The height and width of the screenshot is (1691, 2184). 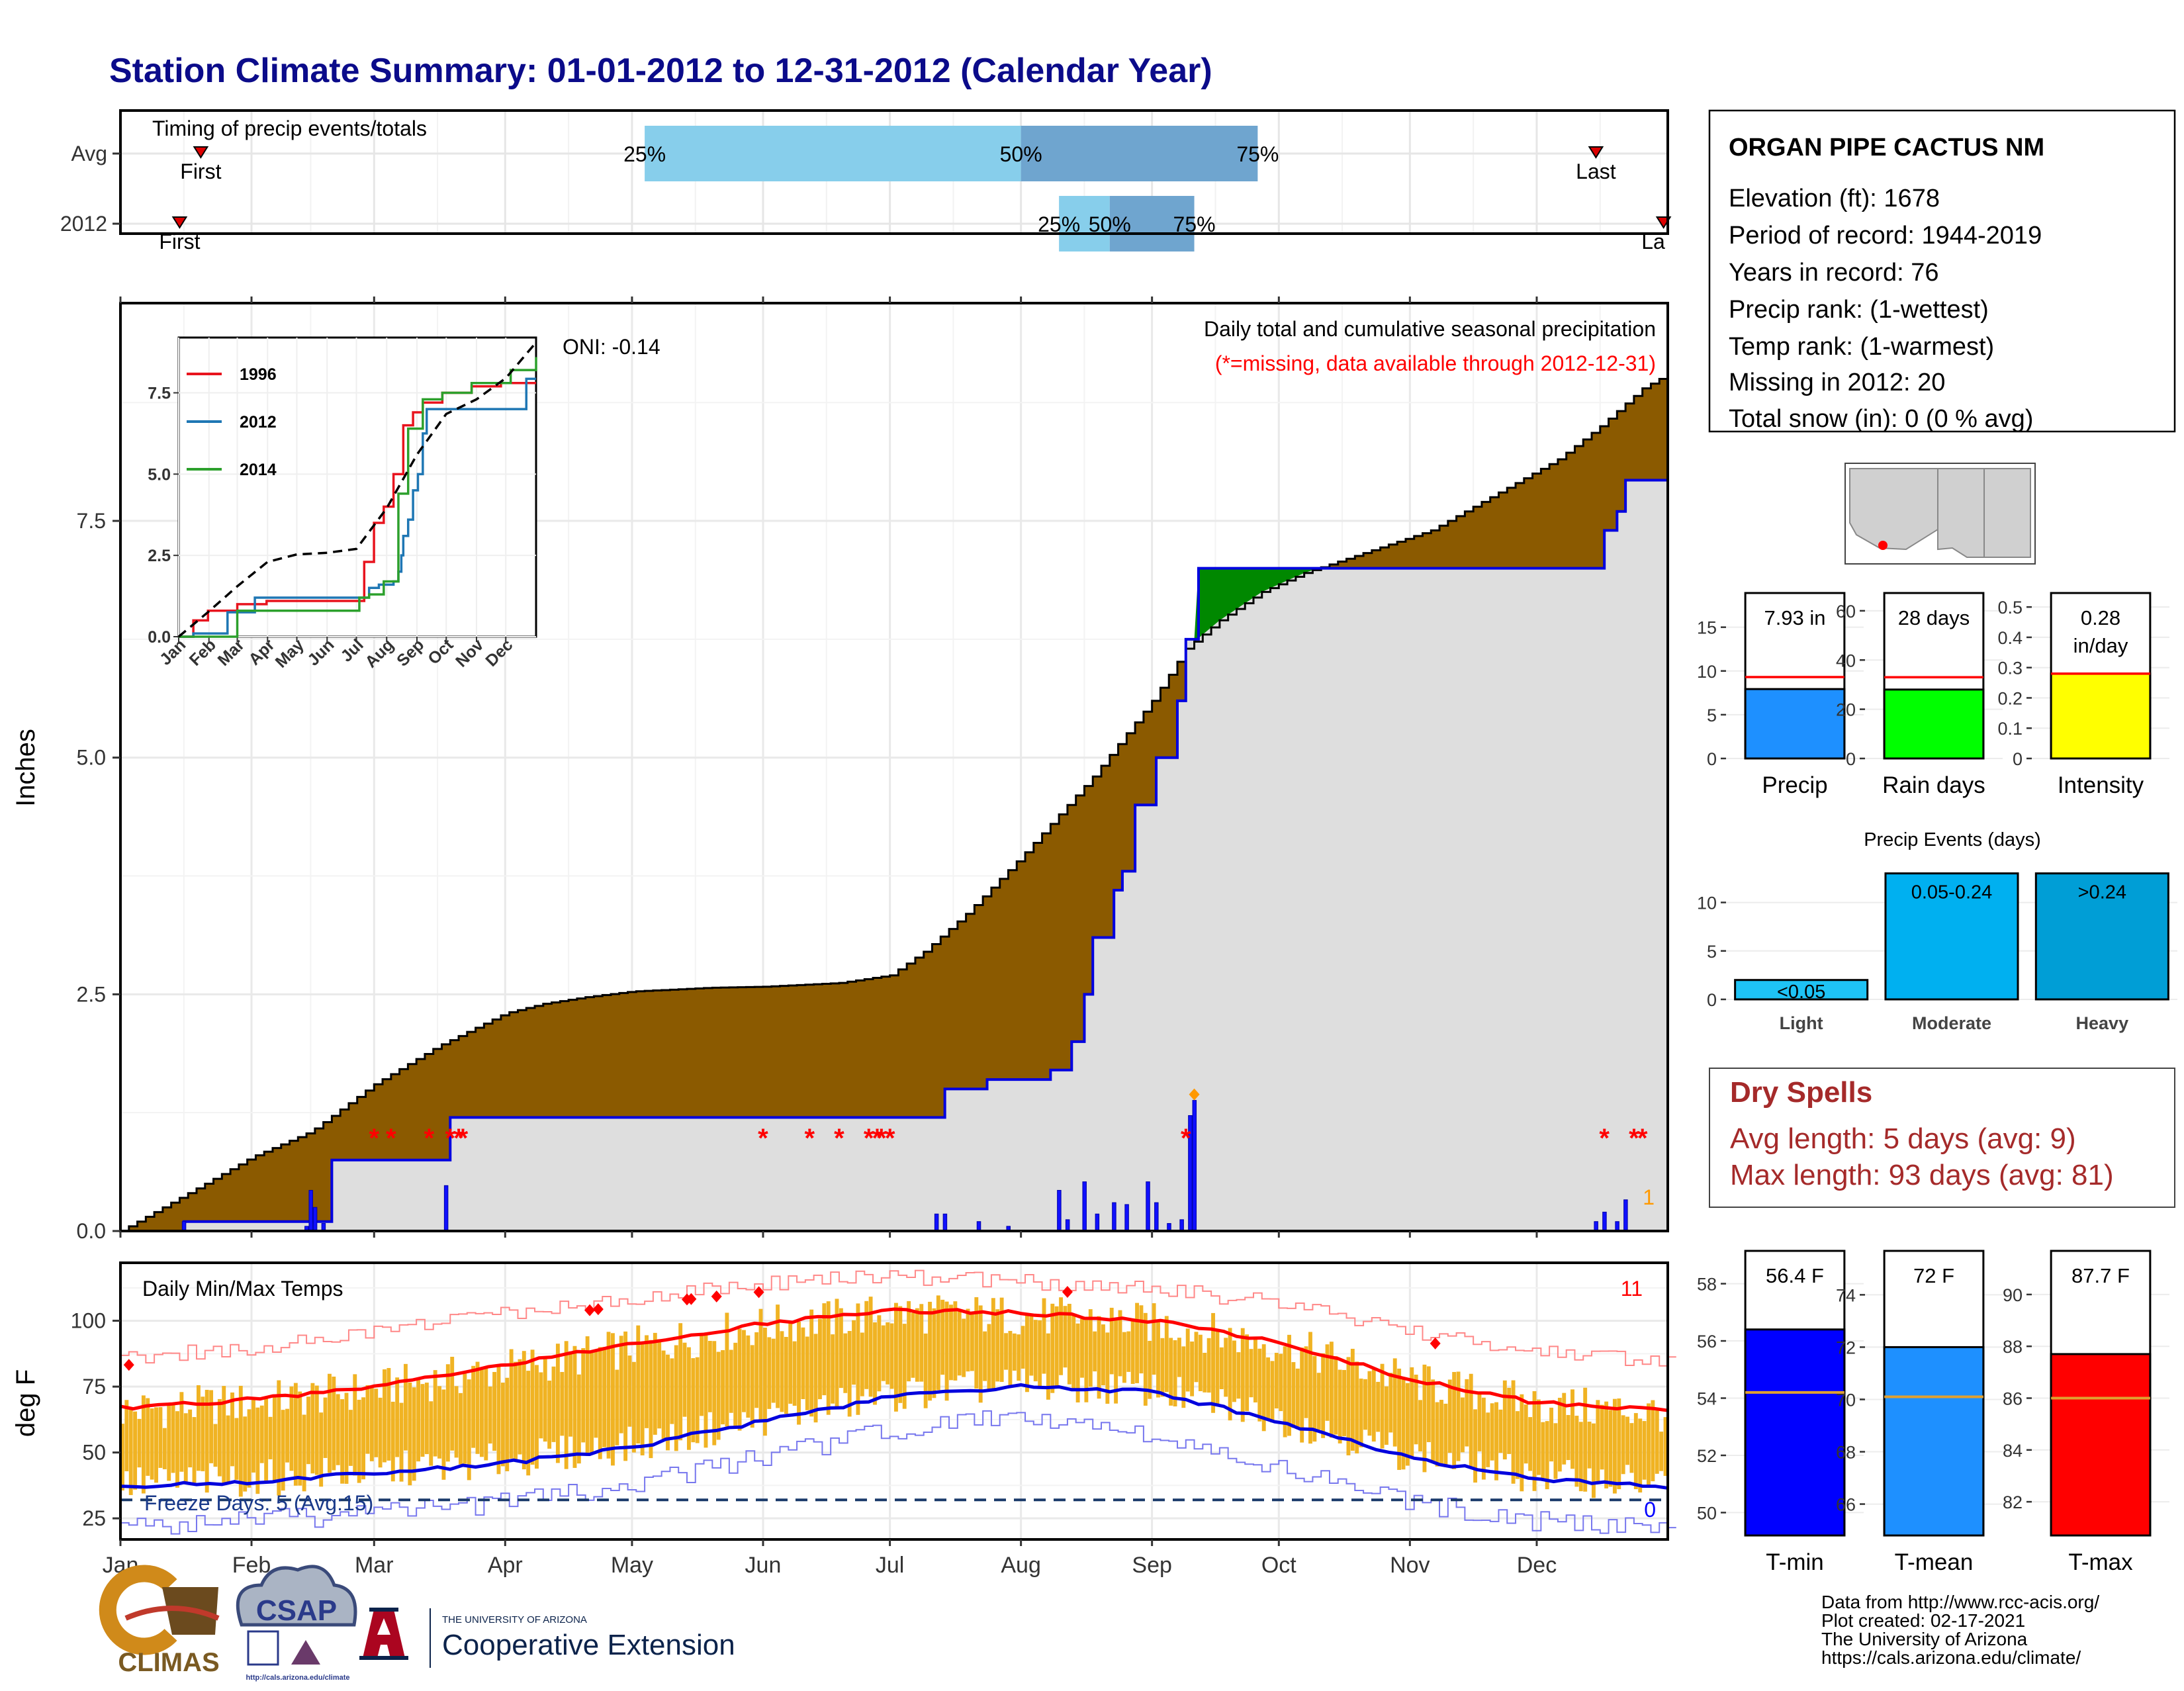 What do you see at coordinates (758, 1292) in the screenshot?
I see `record-high-marker` at bounding box center [758, 1292].